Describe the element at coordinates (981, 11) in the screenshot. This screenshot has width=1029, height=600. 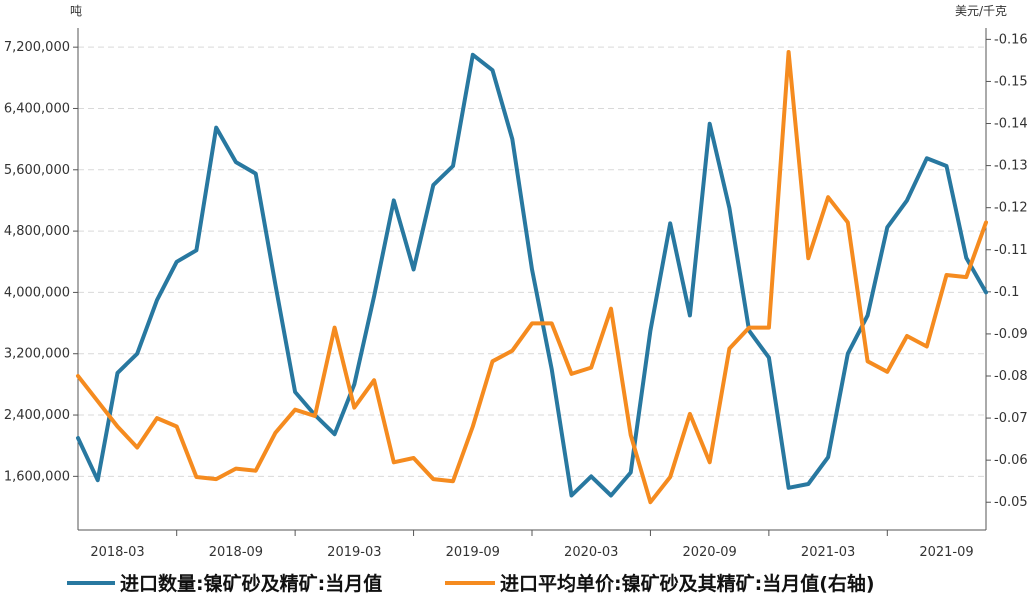
I see `right-axis-unit: 美元/千克` at that location.